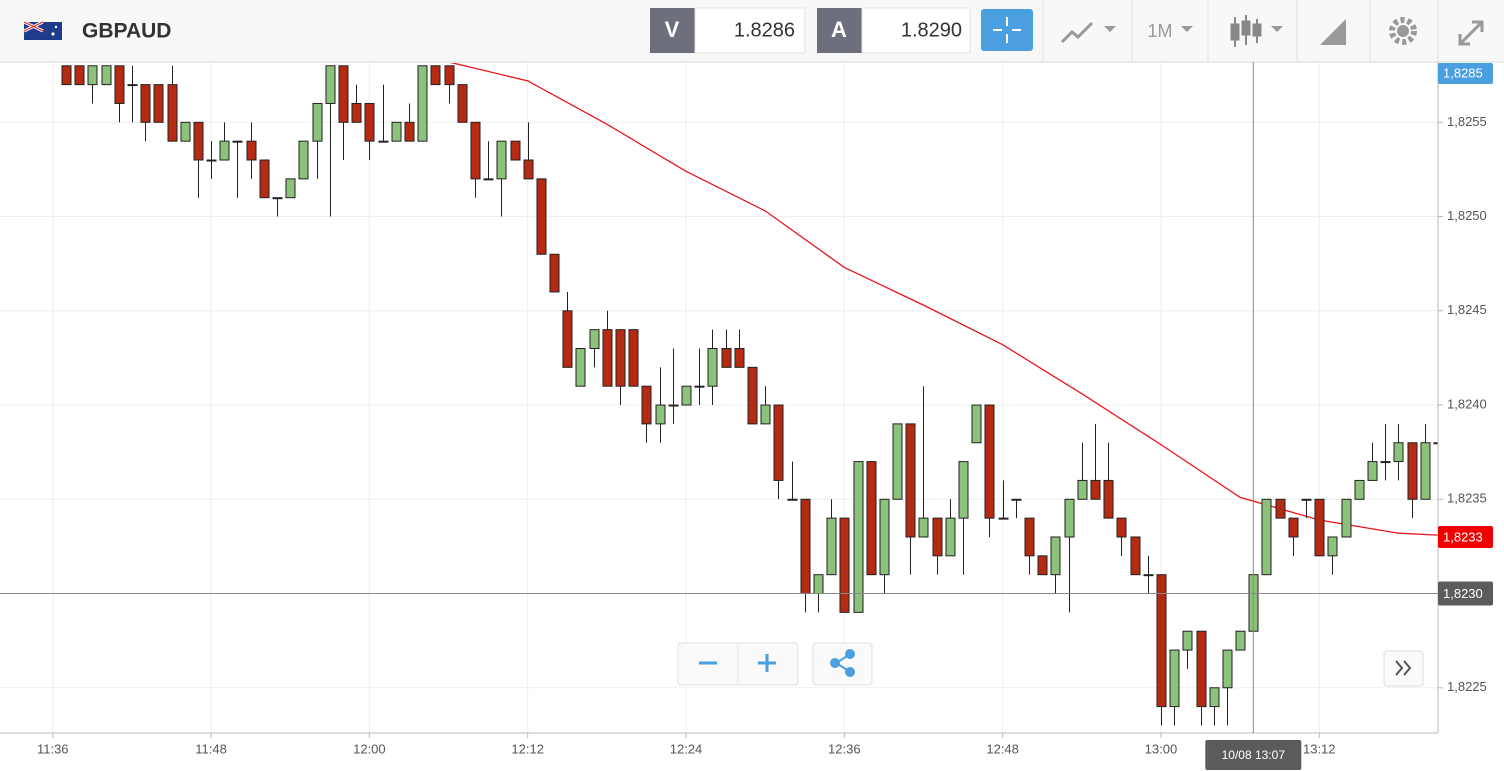 Image resolution: width=1504 pixels, height=771 pixels. What do you see at coordinates (1246, 31) in the screenshot?
I see `chart-type-icon` at bounding box center [1246, 31].